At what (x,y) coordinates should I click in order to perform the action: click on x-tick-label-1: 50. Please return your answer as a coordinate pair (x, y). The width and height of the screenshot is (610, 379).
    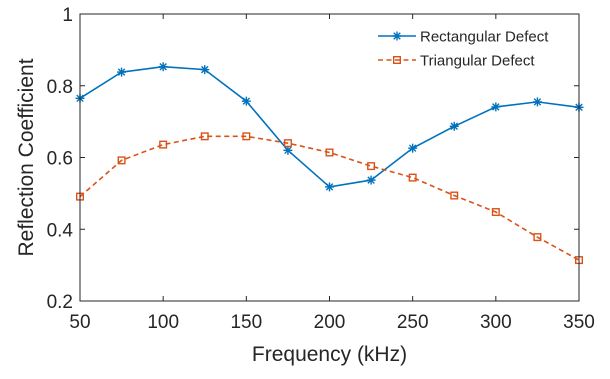
    Looking at the image, I should click on (79, 322).